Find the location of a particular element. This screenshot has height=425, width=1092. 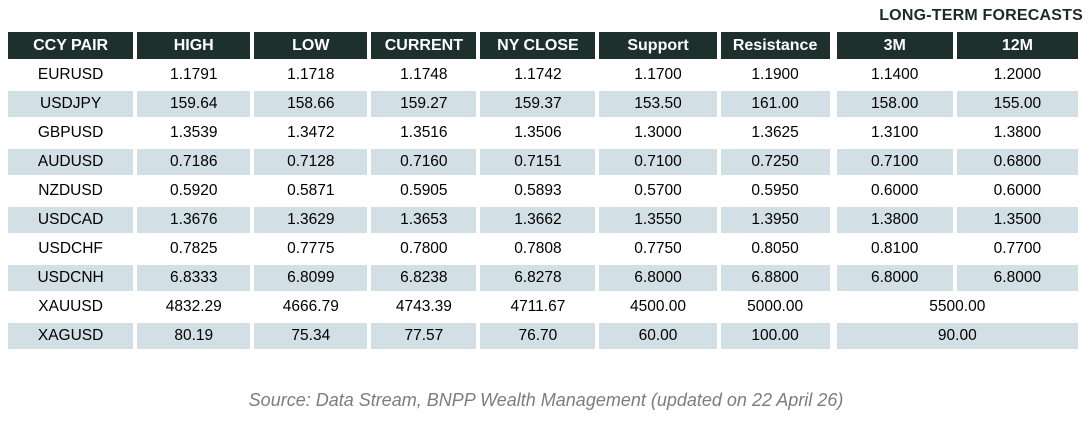

cell-current: 1.1748 is located at coordinates (424, 75).